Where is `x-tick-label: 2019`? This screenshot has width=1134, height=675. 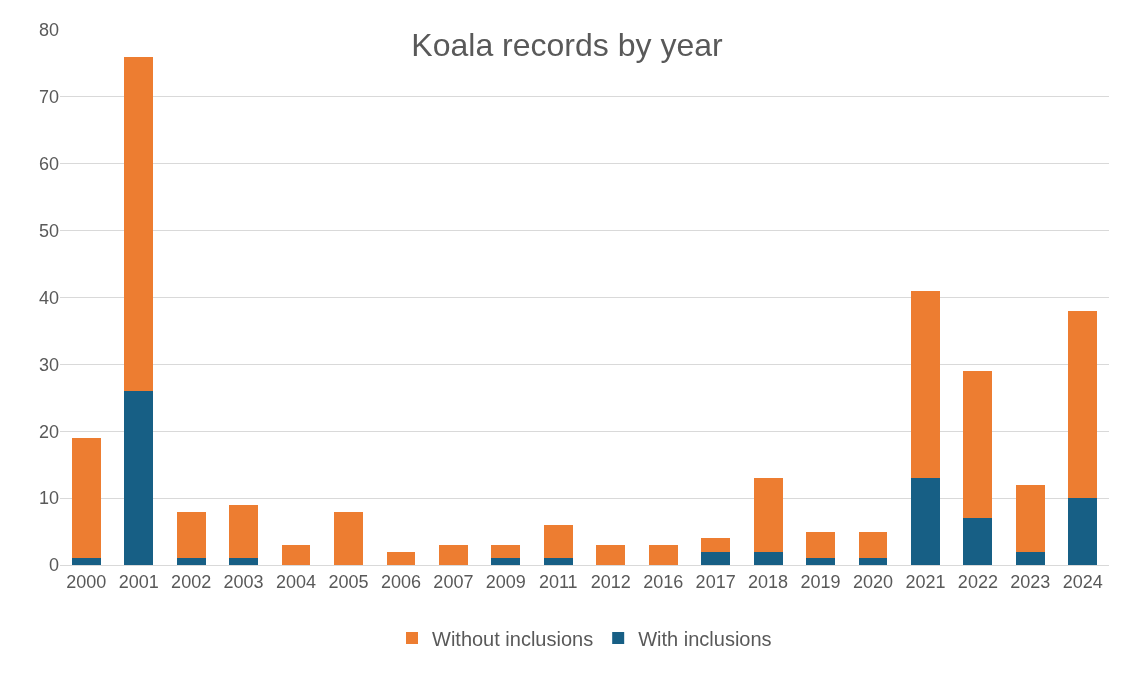 x-tick-label: 2019 is located at coordinates (820, 581).